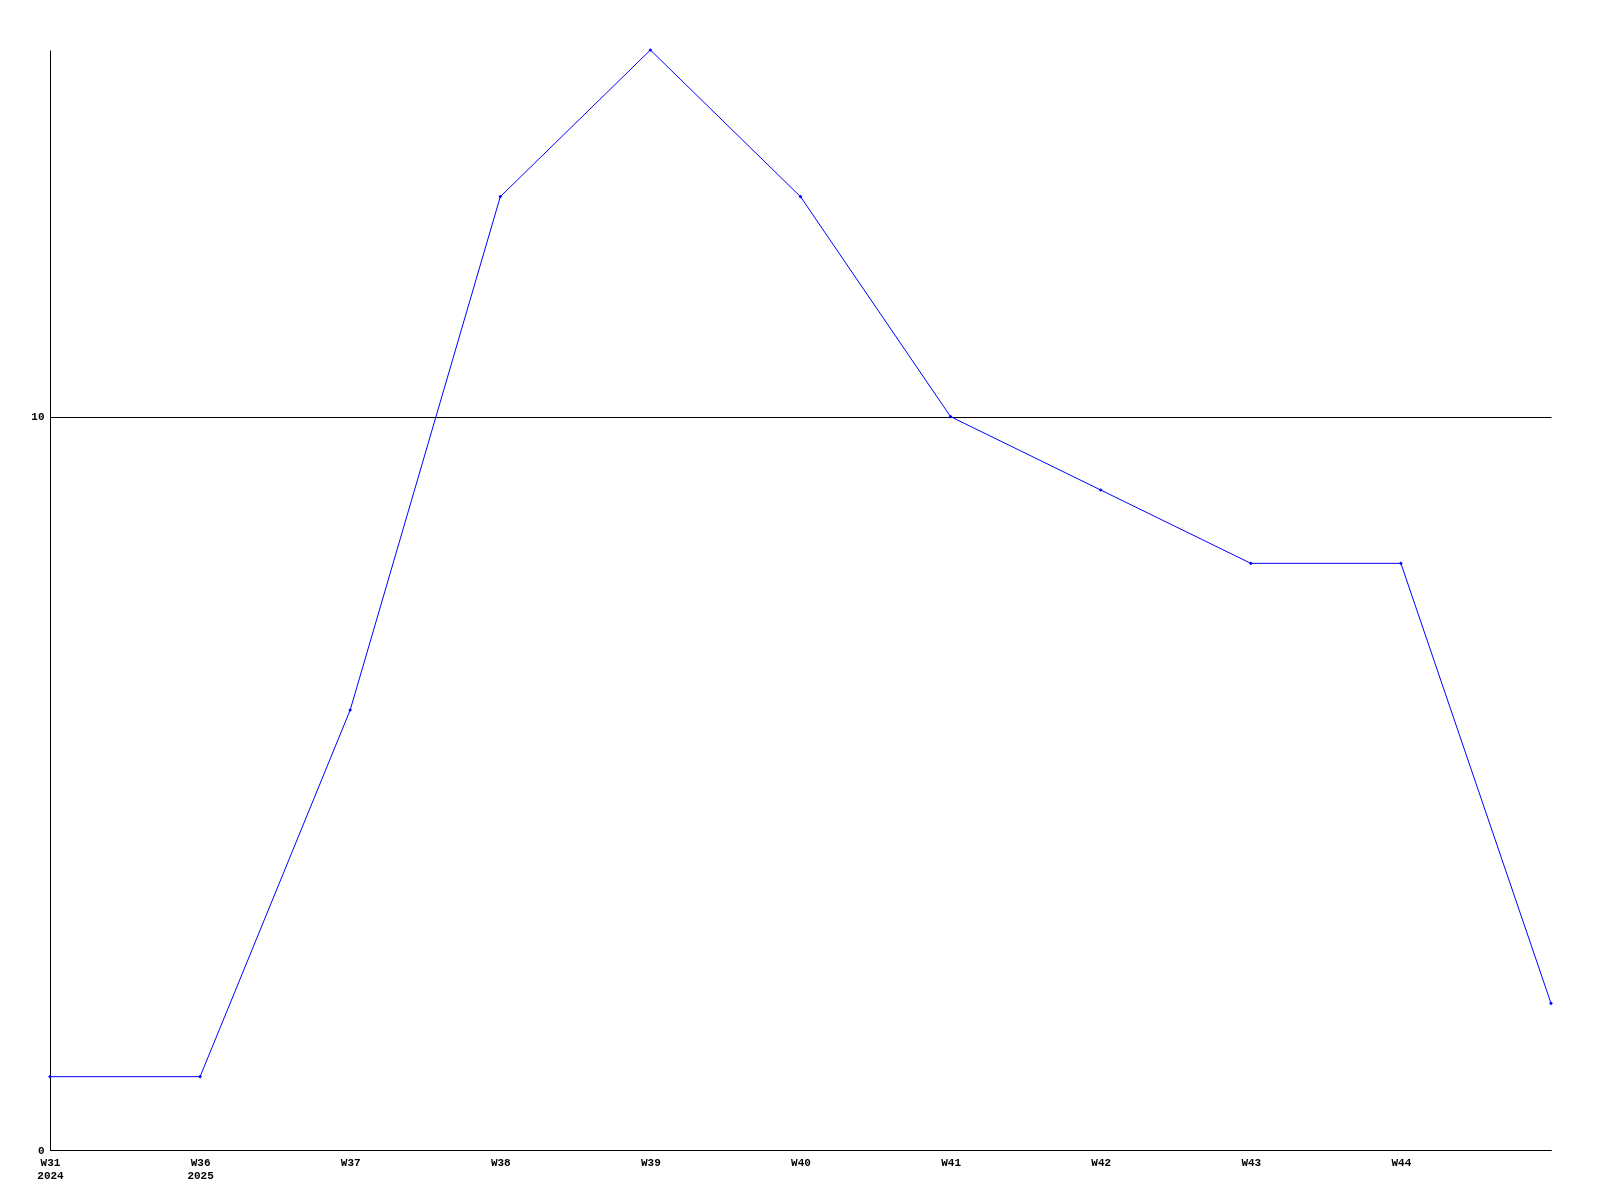 This screenshot has width=1600, height=1200. I want to click on x-tick-label: W41, so click(951, 1162).